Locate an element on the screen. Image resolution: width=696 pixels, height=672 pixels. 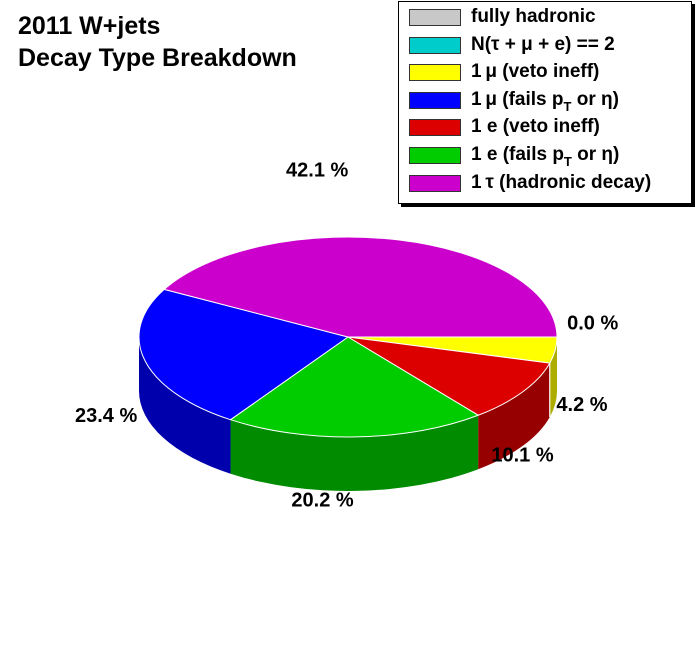
legend-label: N(τ + μ + e) == 2 is located at coordinates (543, 45).